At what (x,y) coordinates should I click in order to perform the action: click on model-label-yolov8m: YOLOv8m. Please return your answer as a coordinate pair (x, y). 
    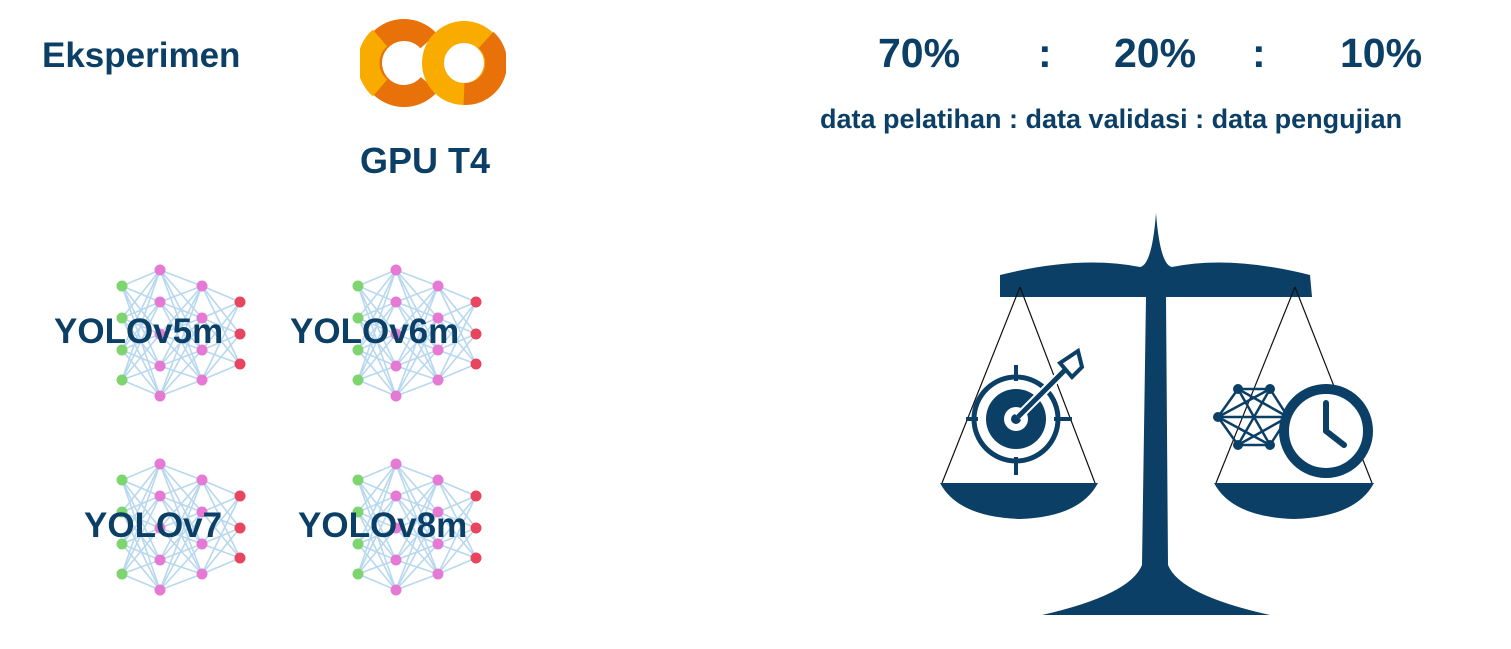
    Looking at the image, I should click on (383, 525).